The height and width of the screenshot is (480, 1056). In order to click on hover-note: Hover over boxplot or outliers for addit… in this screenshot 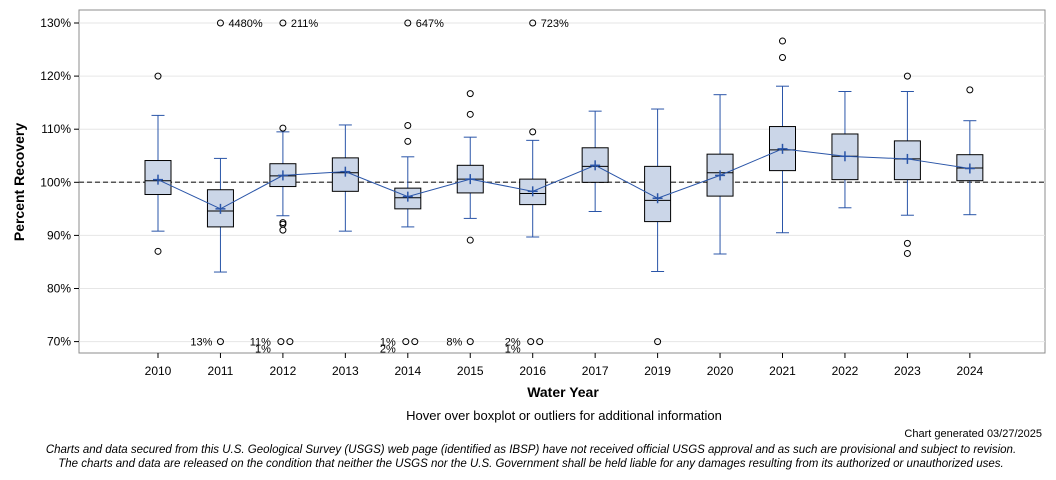, I will do `click(564, 415)`.